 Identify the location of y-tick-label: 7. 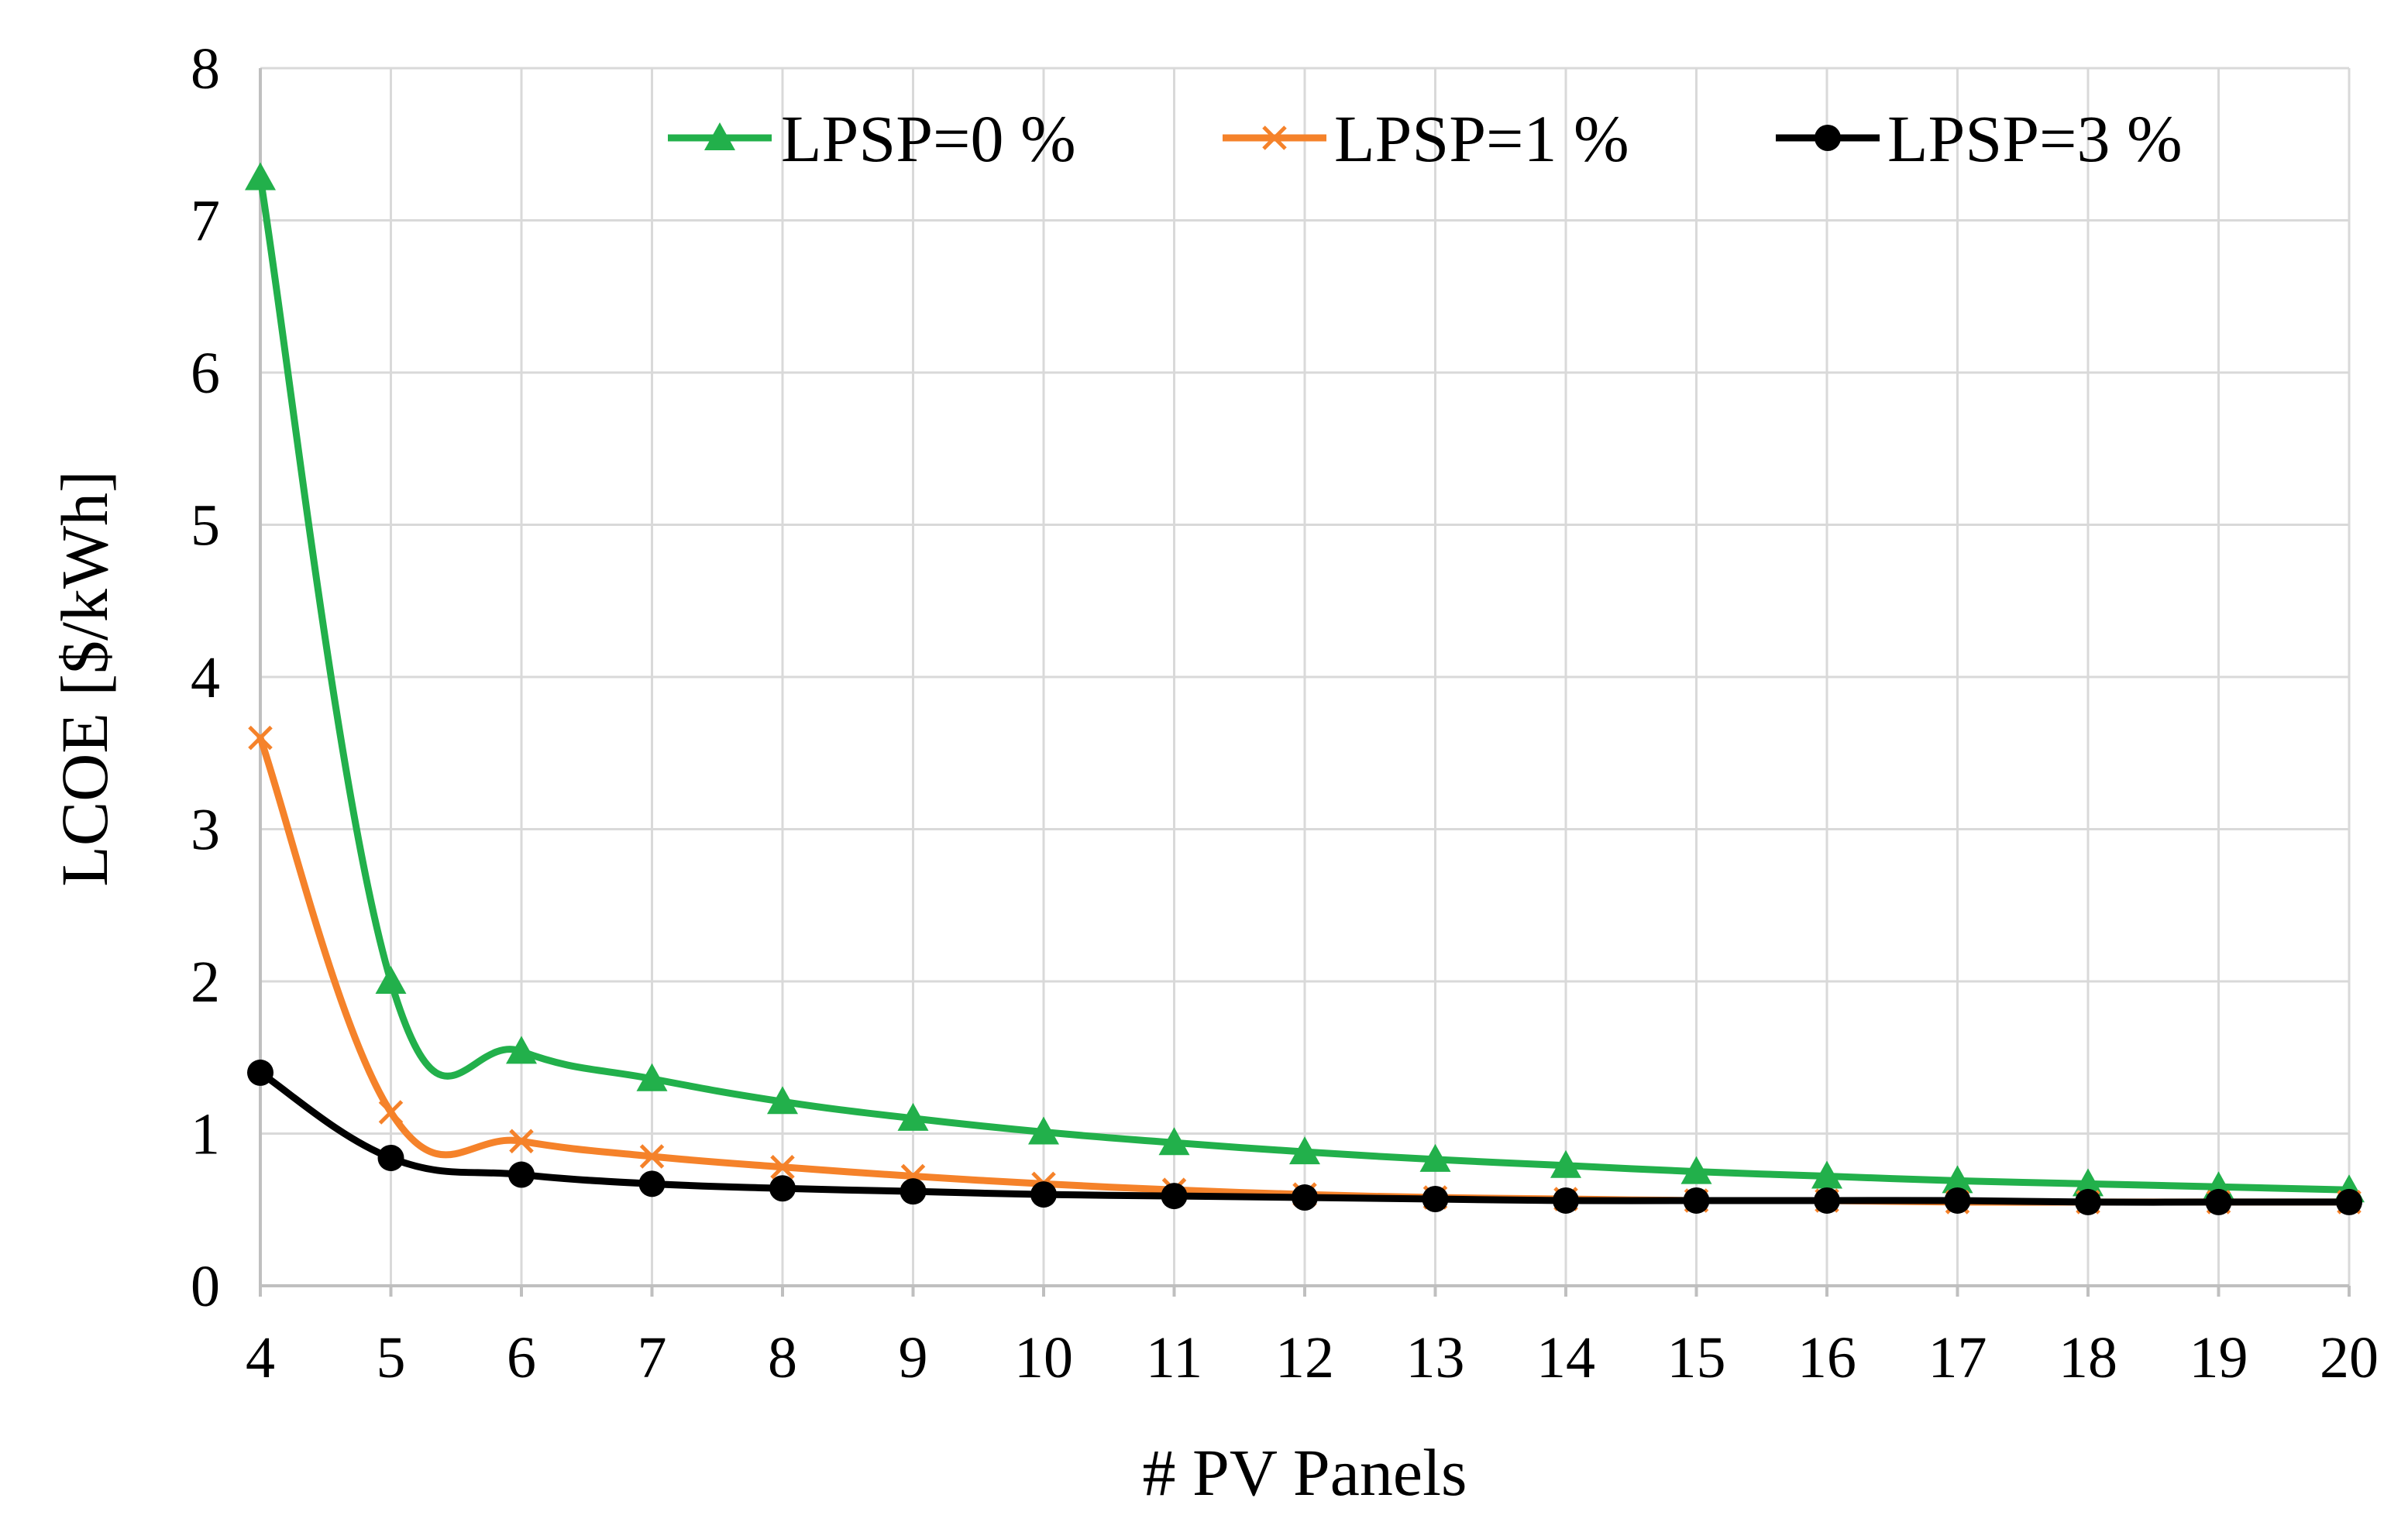
(205, 222).